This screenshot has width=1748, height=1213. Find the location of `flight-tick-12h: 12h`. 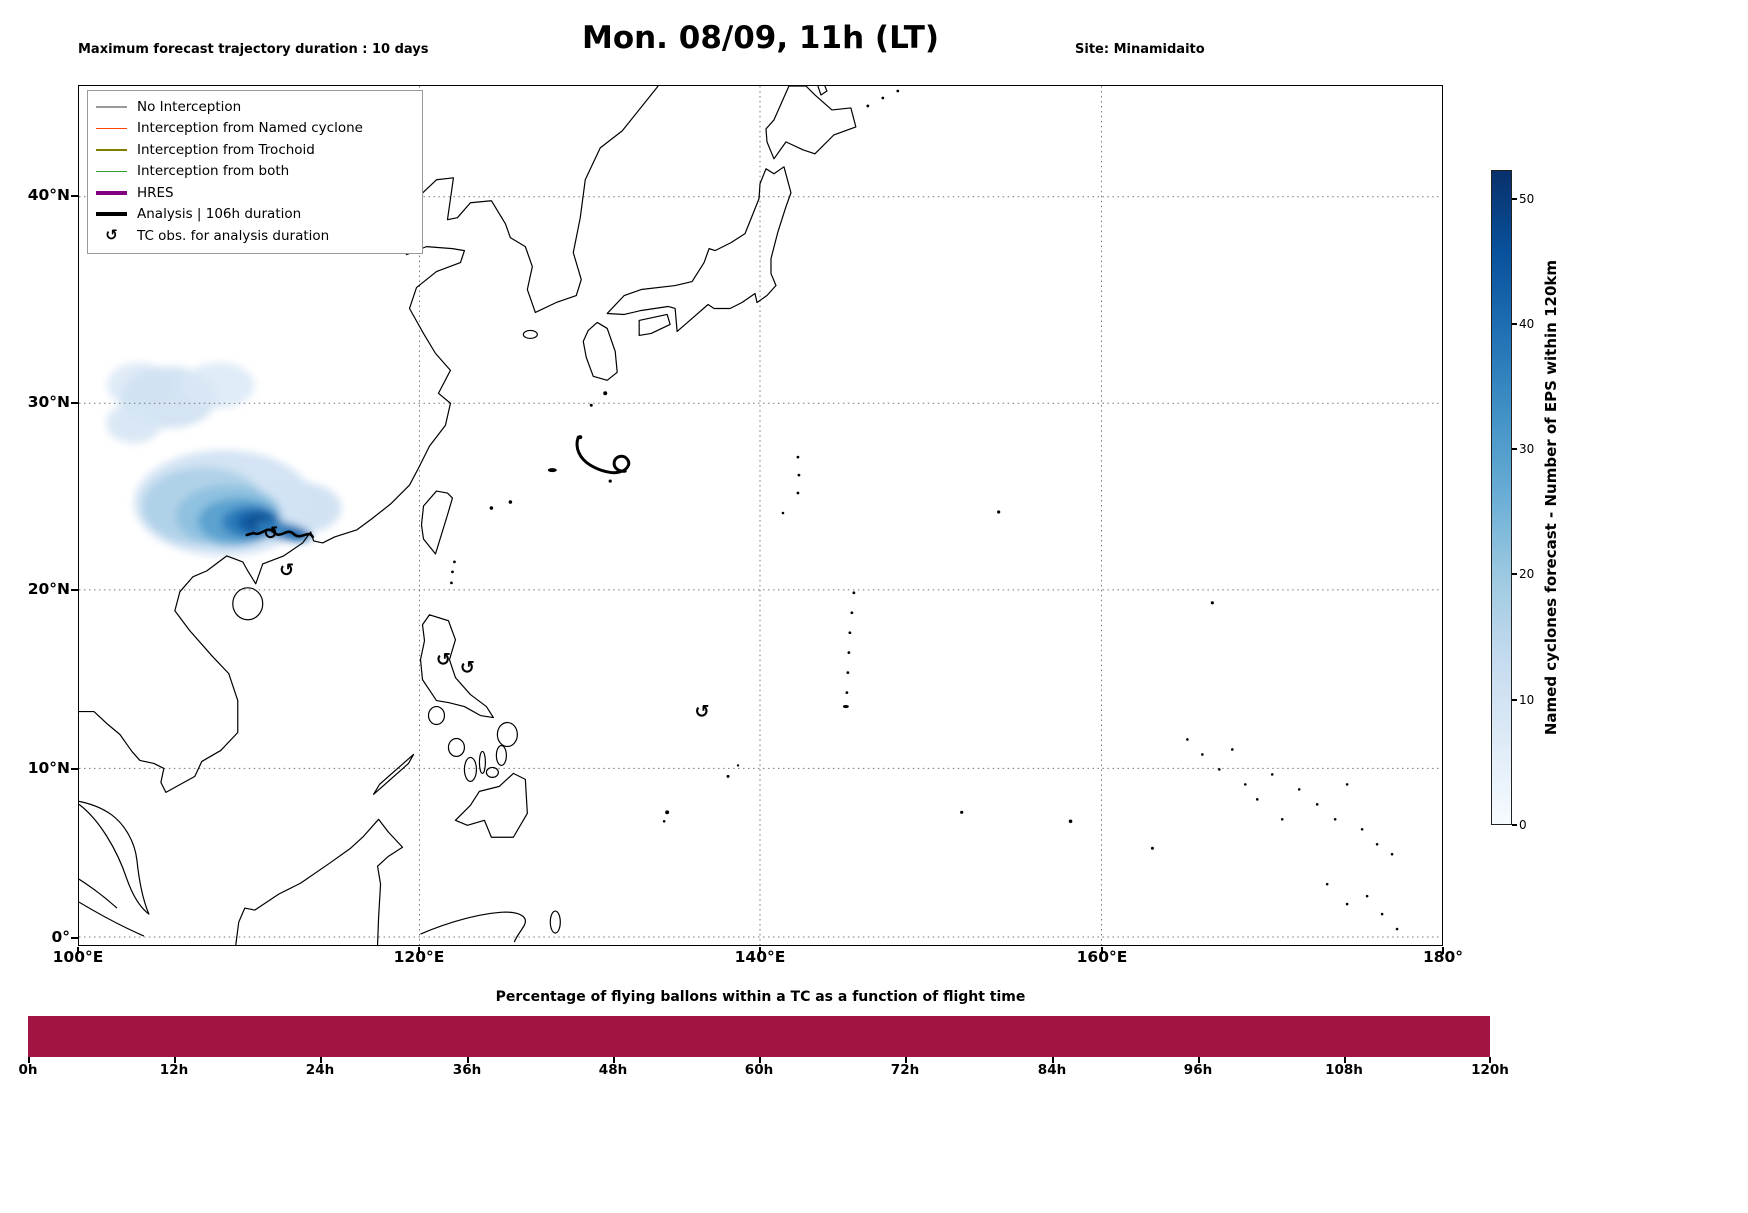

flight-tick-12h: 12h is located at coordinates (174, 1070).